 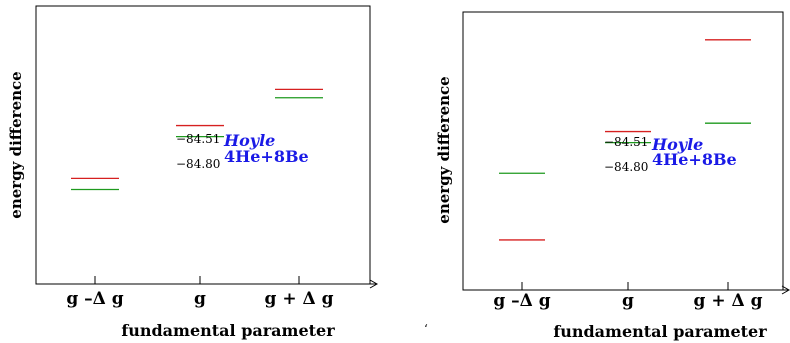 I want to click on annotations-right: −84.51 −84.80 Hoyle 4He+8Be, so click(x=670, y=154).